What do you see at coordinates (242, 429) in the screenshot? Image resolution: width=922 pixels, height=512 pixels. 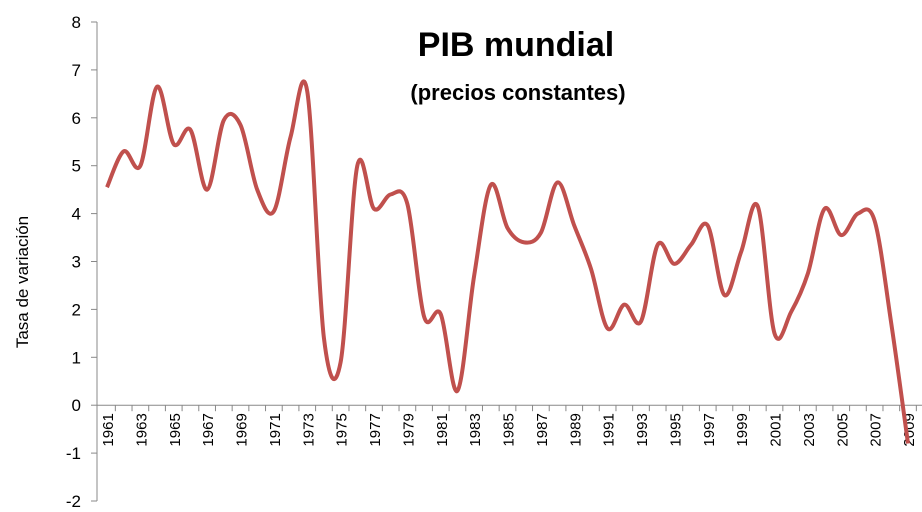 I see `x-tick-label: 1969` at bounding box center [242, 429].